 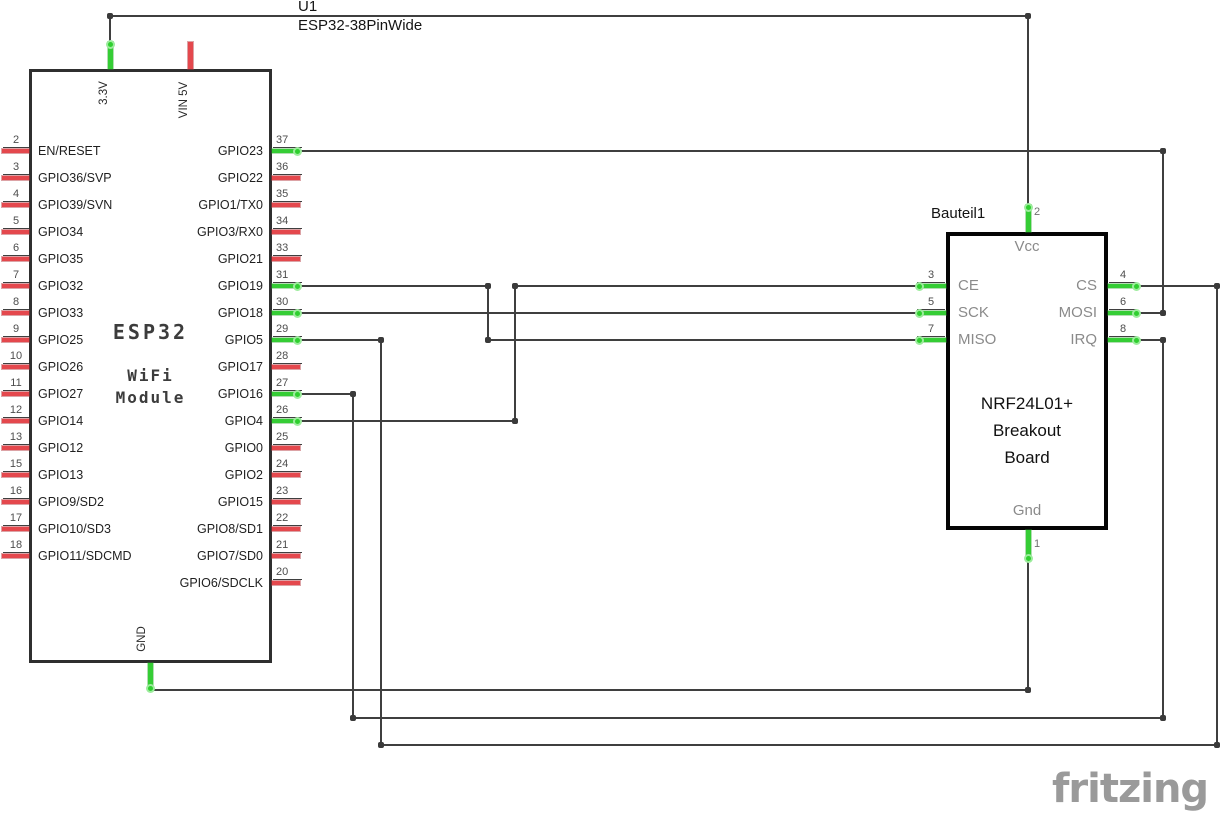 What do you see at coordinates (110, 55) in the screenshot?
I see `pin-esp32-3-3v` at bounding box center [110, 55].